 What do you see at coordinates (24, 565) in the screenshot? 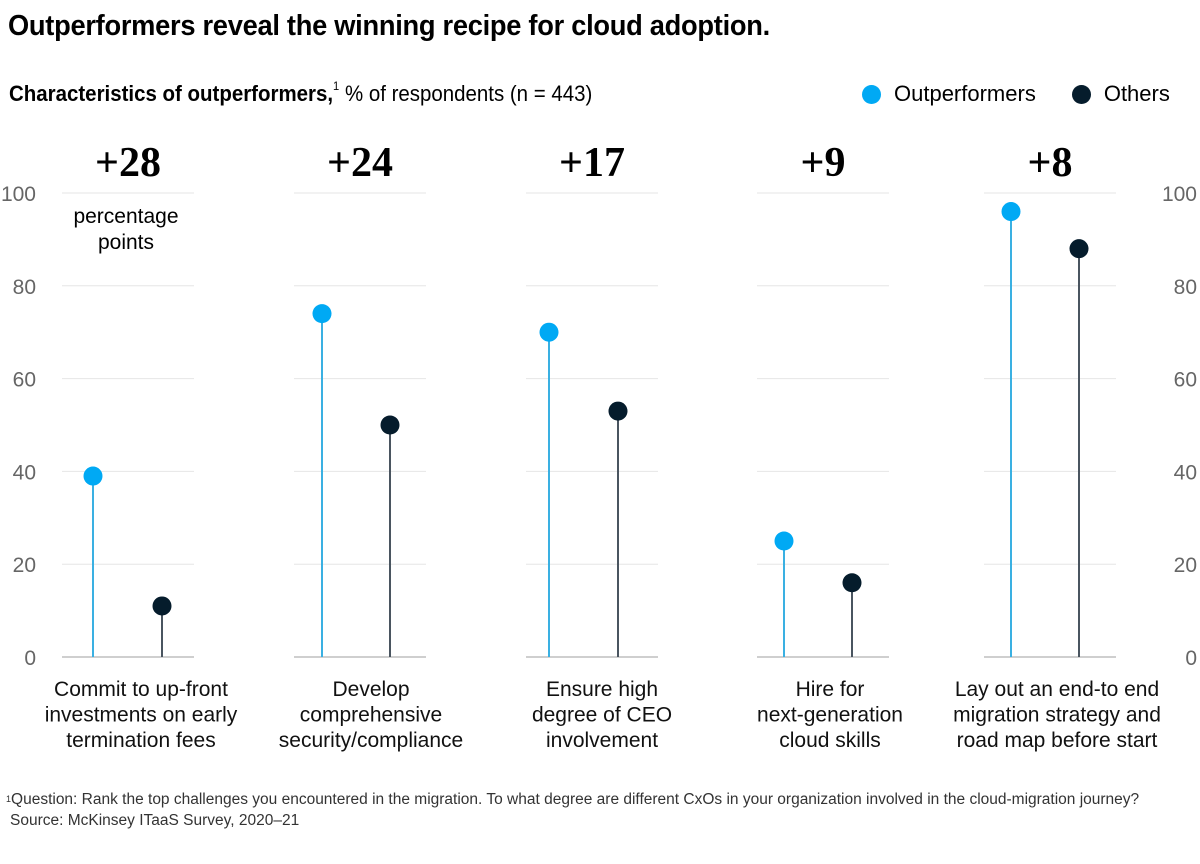
I see `y-tick-label-left: 20` at bounding box center [24, 565].